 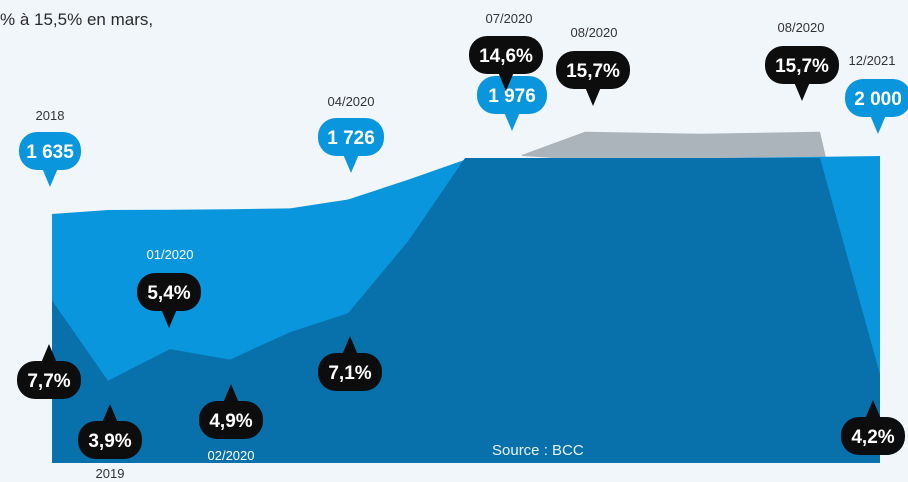 What do you see at coordinates (109, 441) in the screenshot?
I see `rate-bubble-1-label: 3,9%` at bounding box center [109, 441].